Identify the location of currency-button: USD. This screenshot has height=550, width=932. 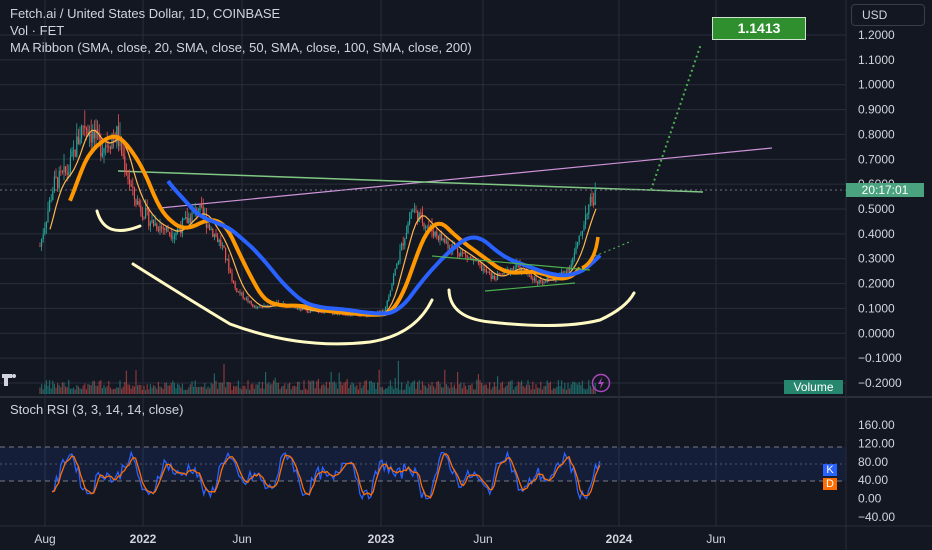
(888, 15).